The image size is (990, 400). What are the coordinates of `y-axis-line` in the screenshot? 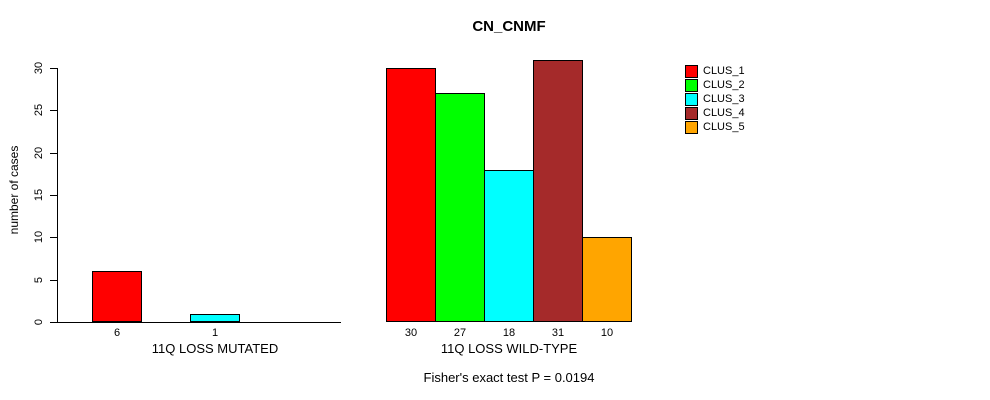 It's located at (57, 195).